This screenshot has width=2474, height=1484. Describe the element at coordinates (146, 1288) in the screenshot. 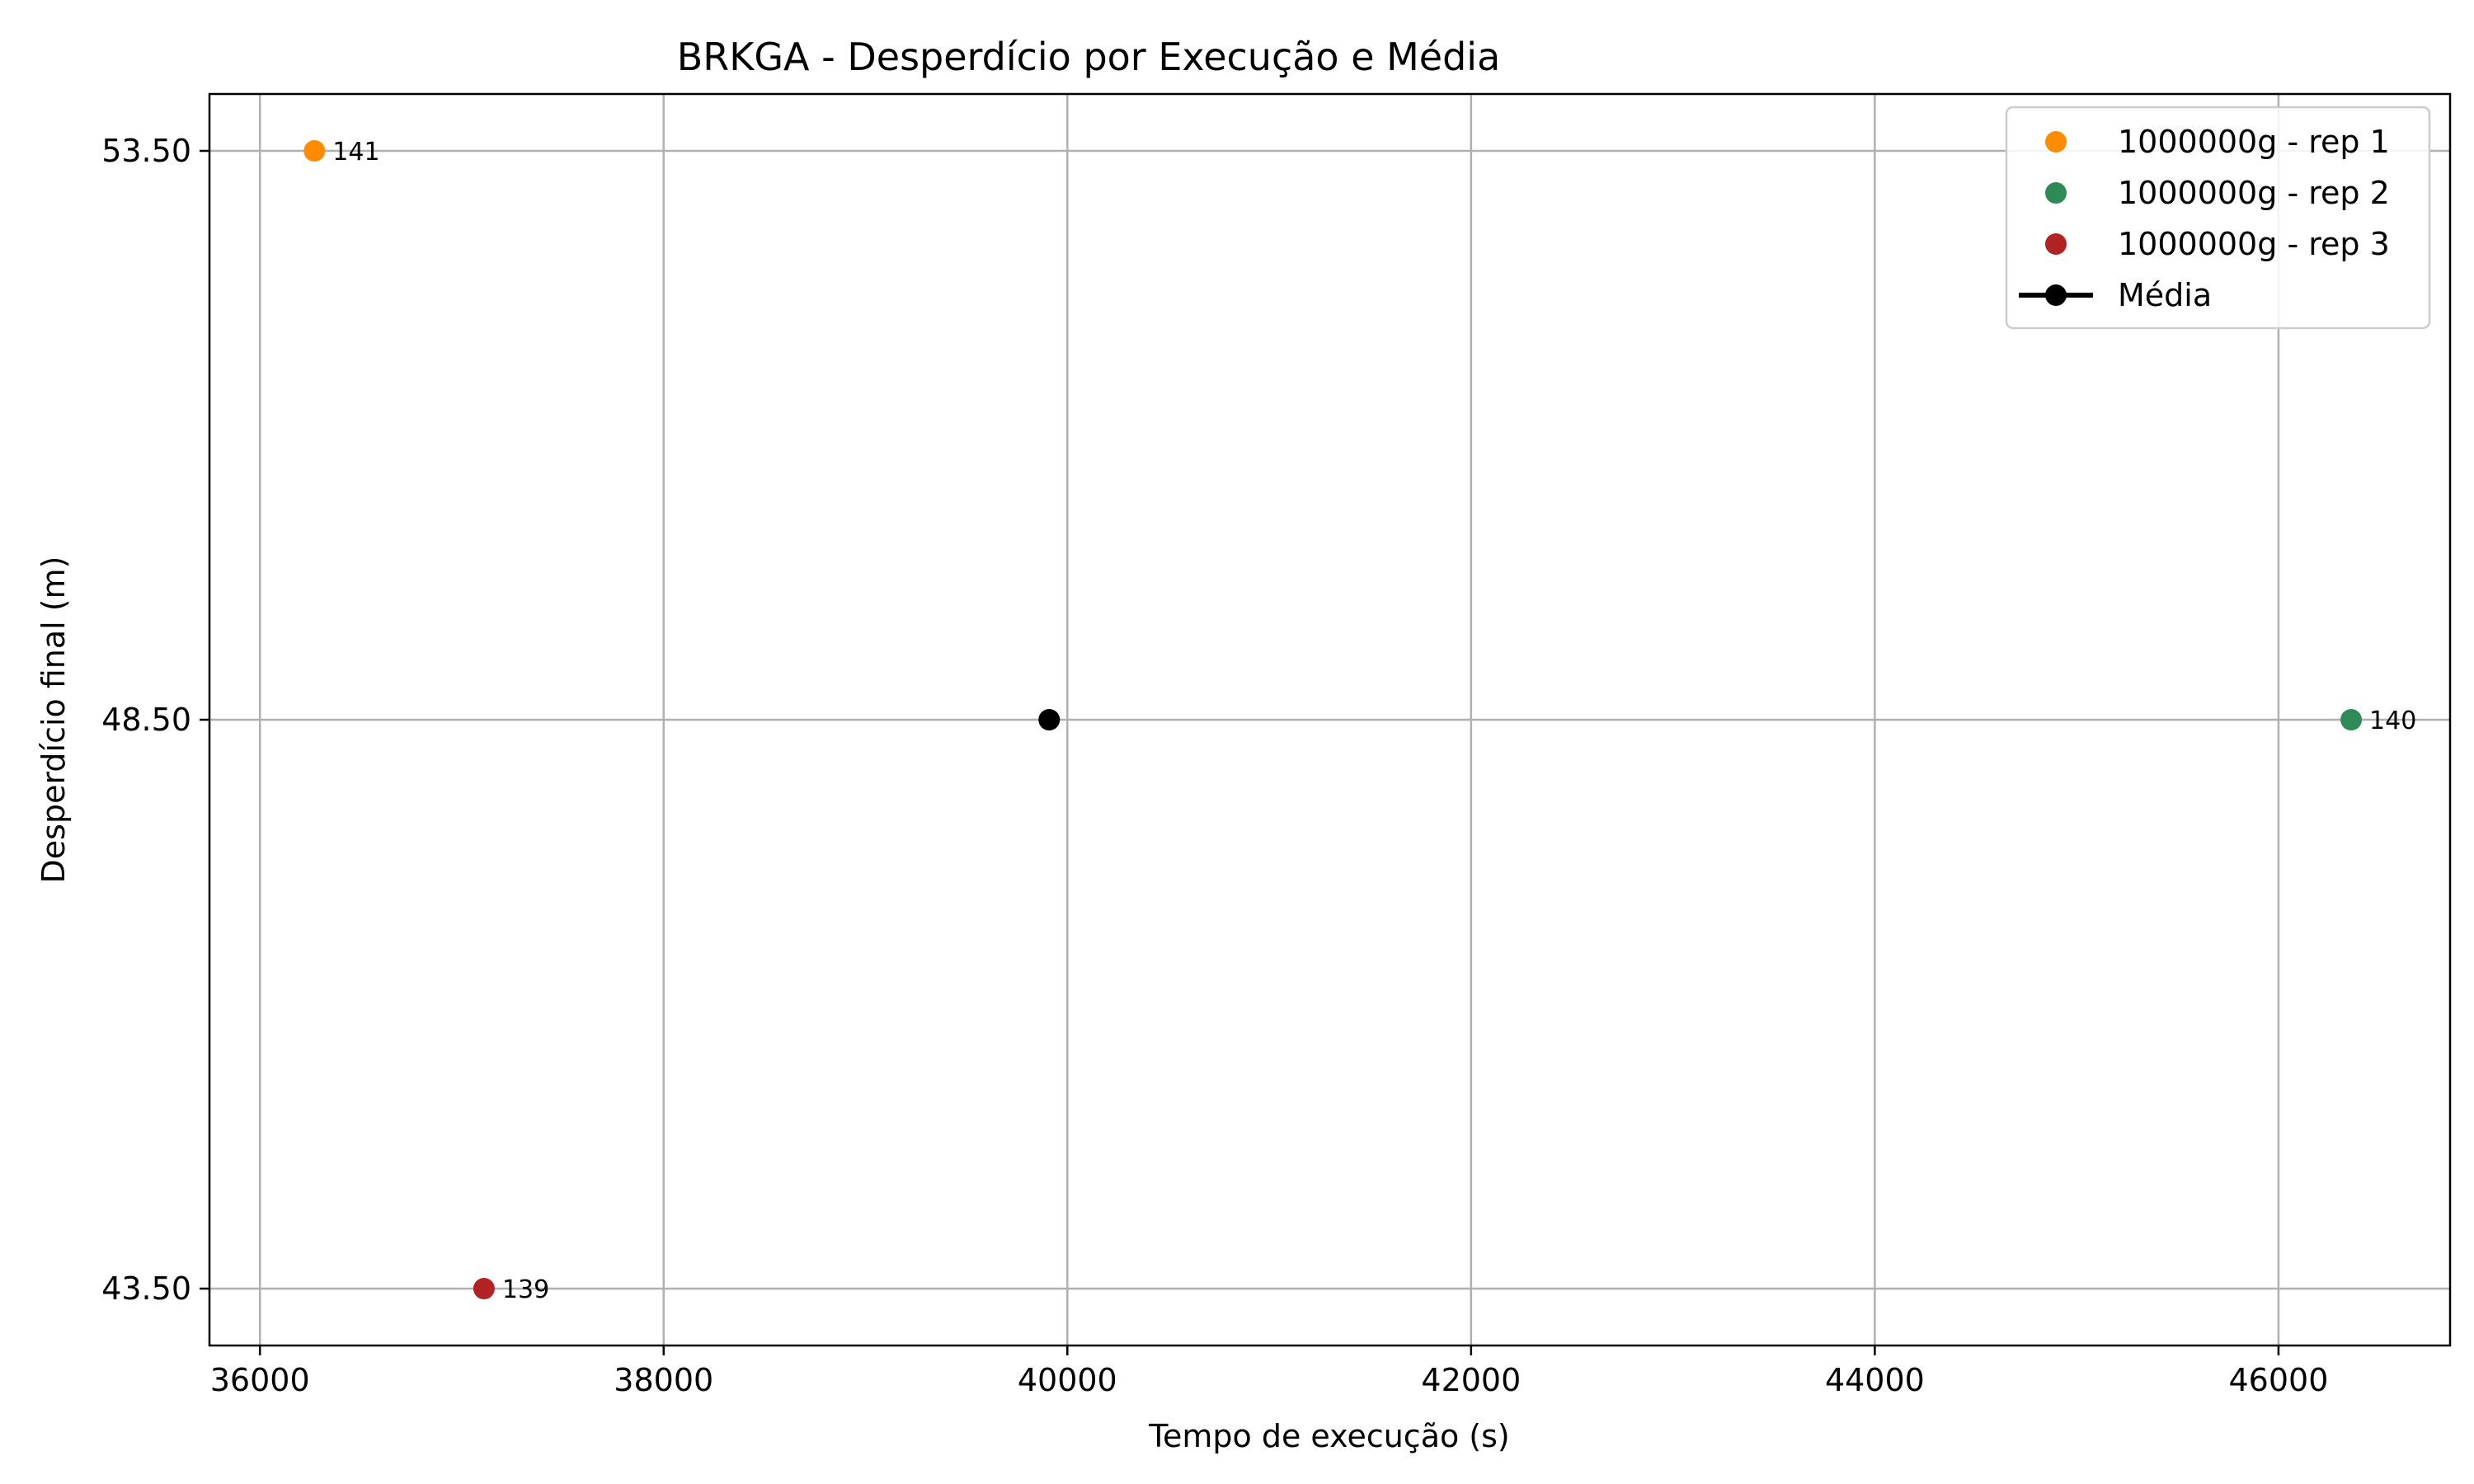

I see `y-tick-label: 43.50` at that location.